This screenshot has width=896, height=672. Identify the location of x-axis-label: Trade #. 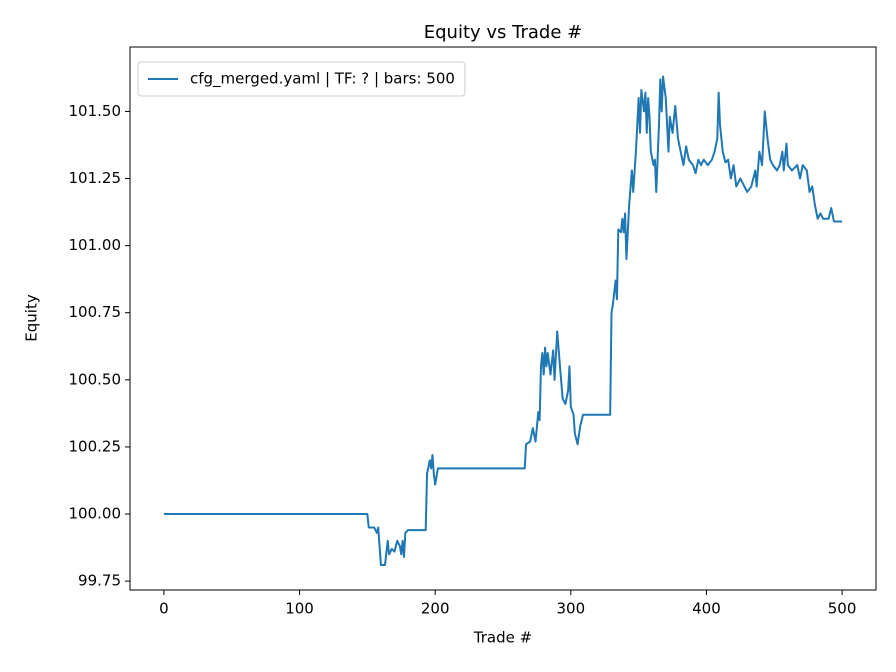
(502, 638).